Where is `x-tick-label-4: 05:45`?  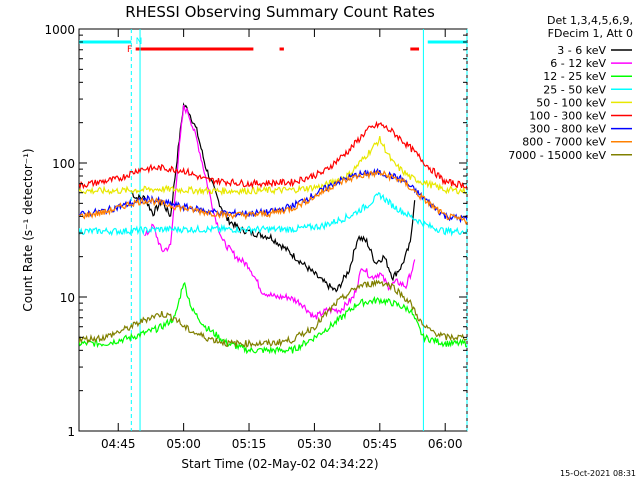
x-tick-label-4: 05:45 is located at coordinates (380, 444).